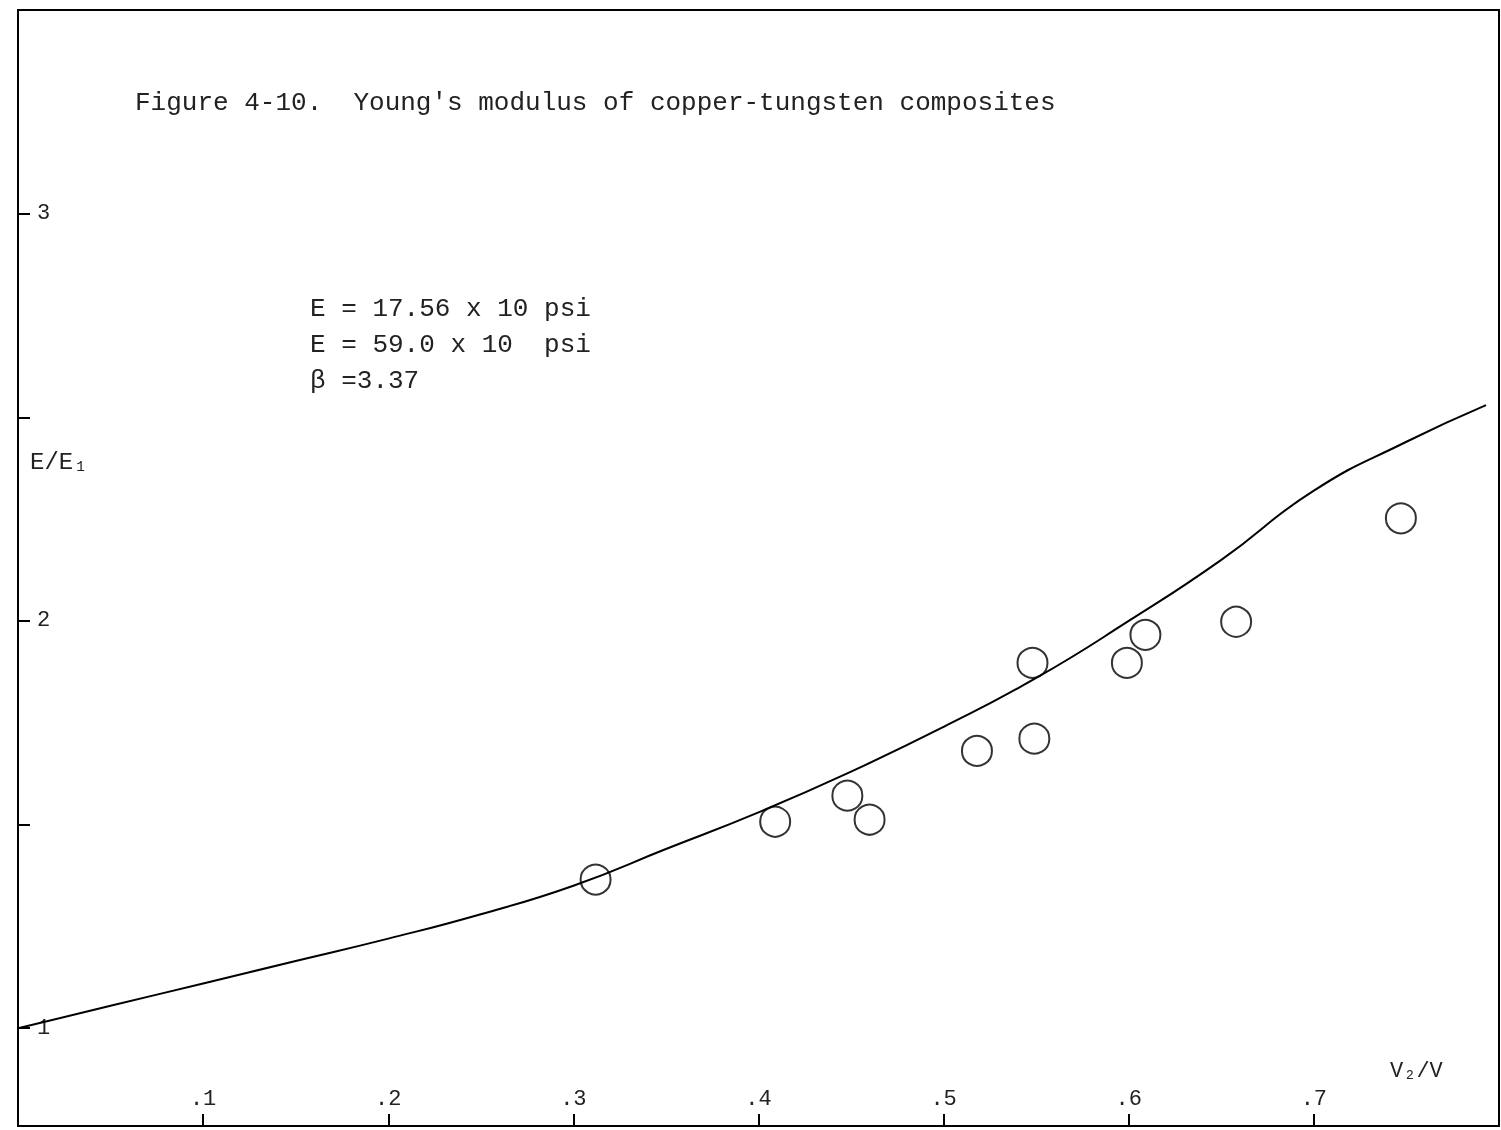  What do you see at coordinates (943, 1099) in the screenshot?
I see `x-tick-label: .5` at bounding box center [943, 1099].